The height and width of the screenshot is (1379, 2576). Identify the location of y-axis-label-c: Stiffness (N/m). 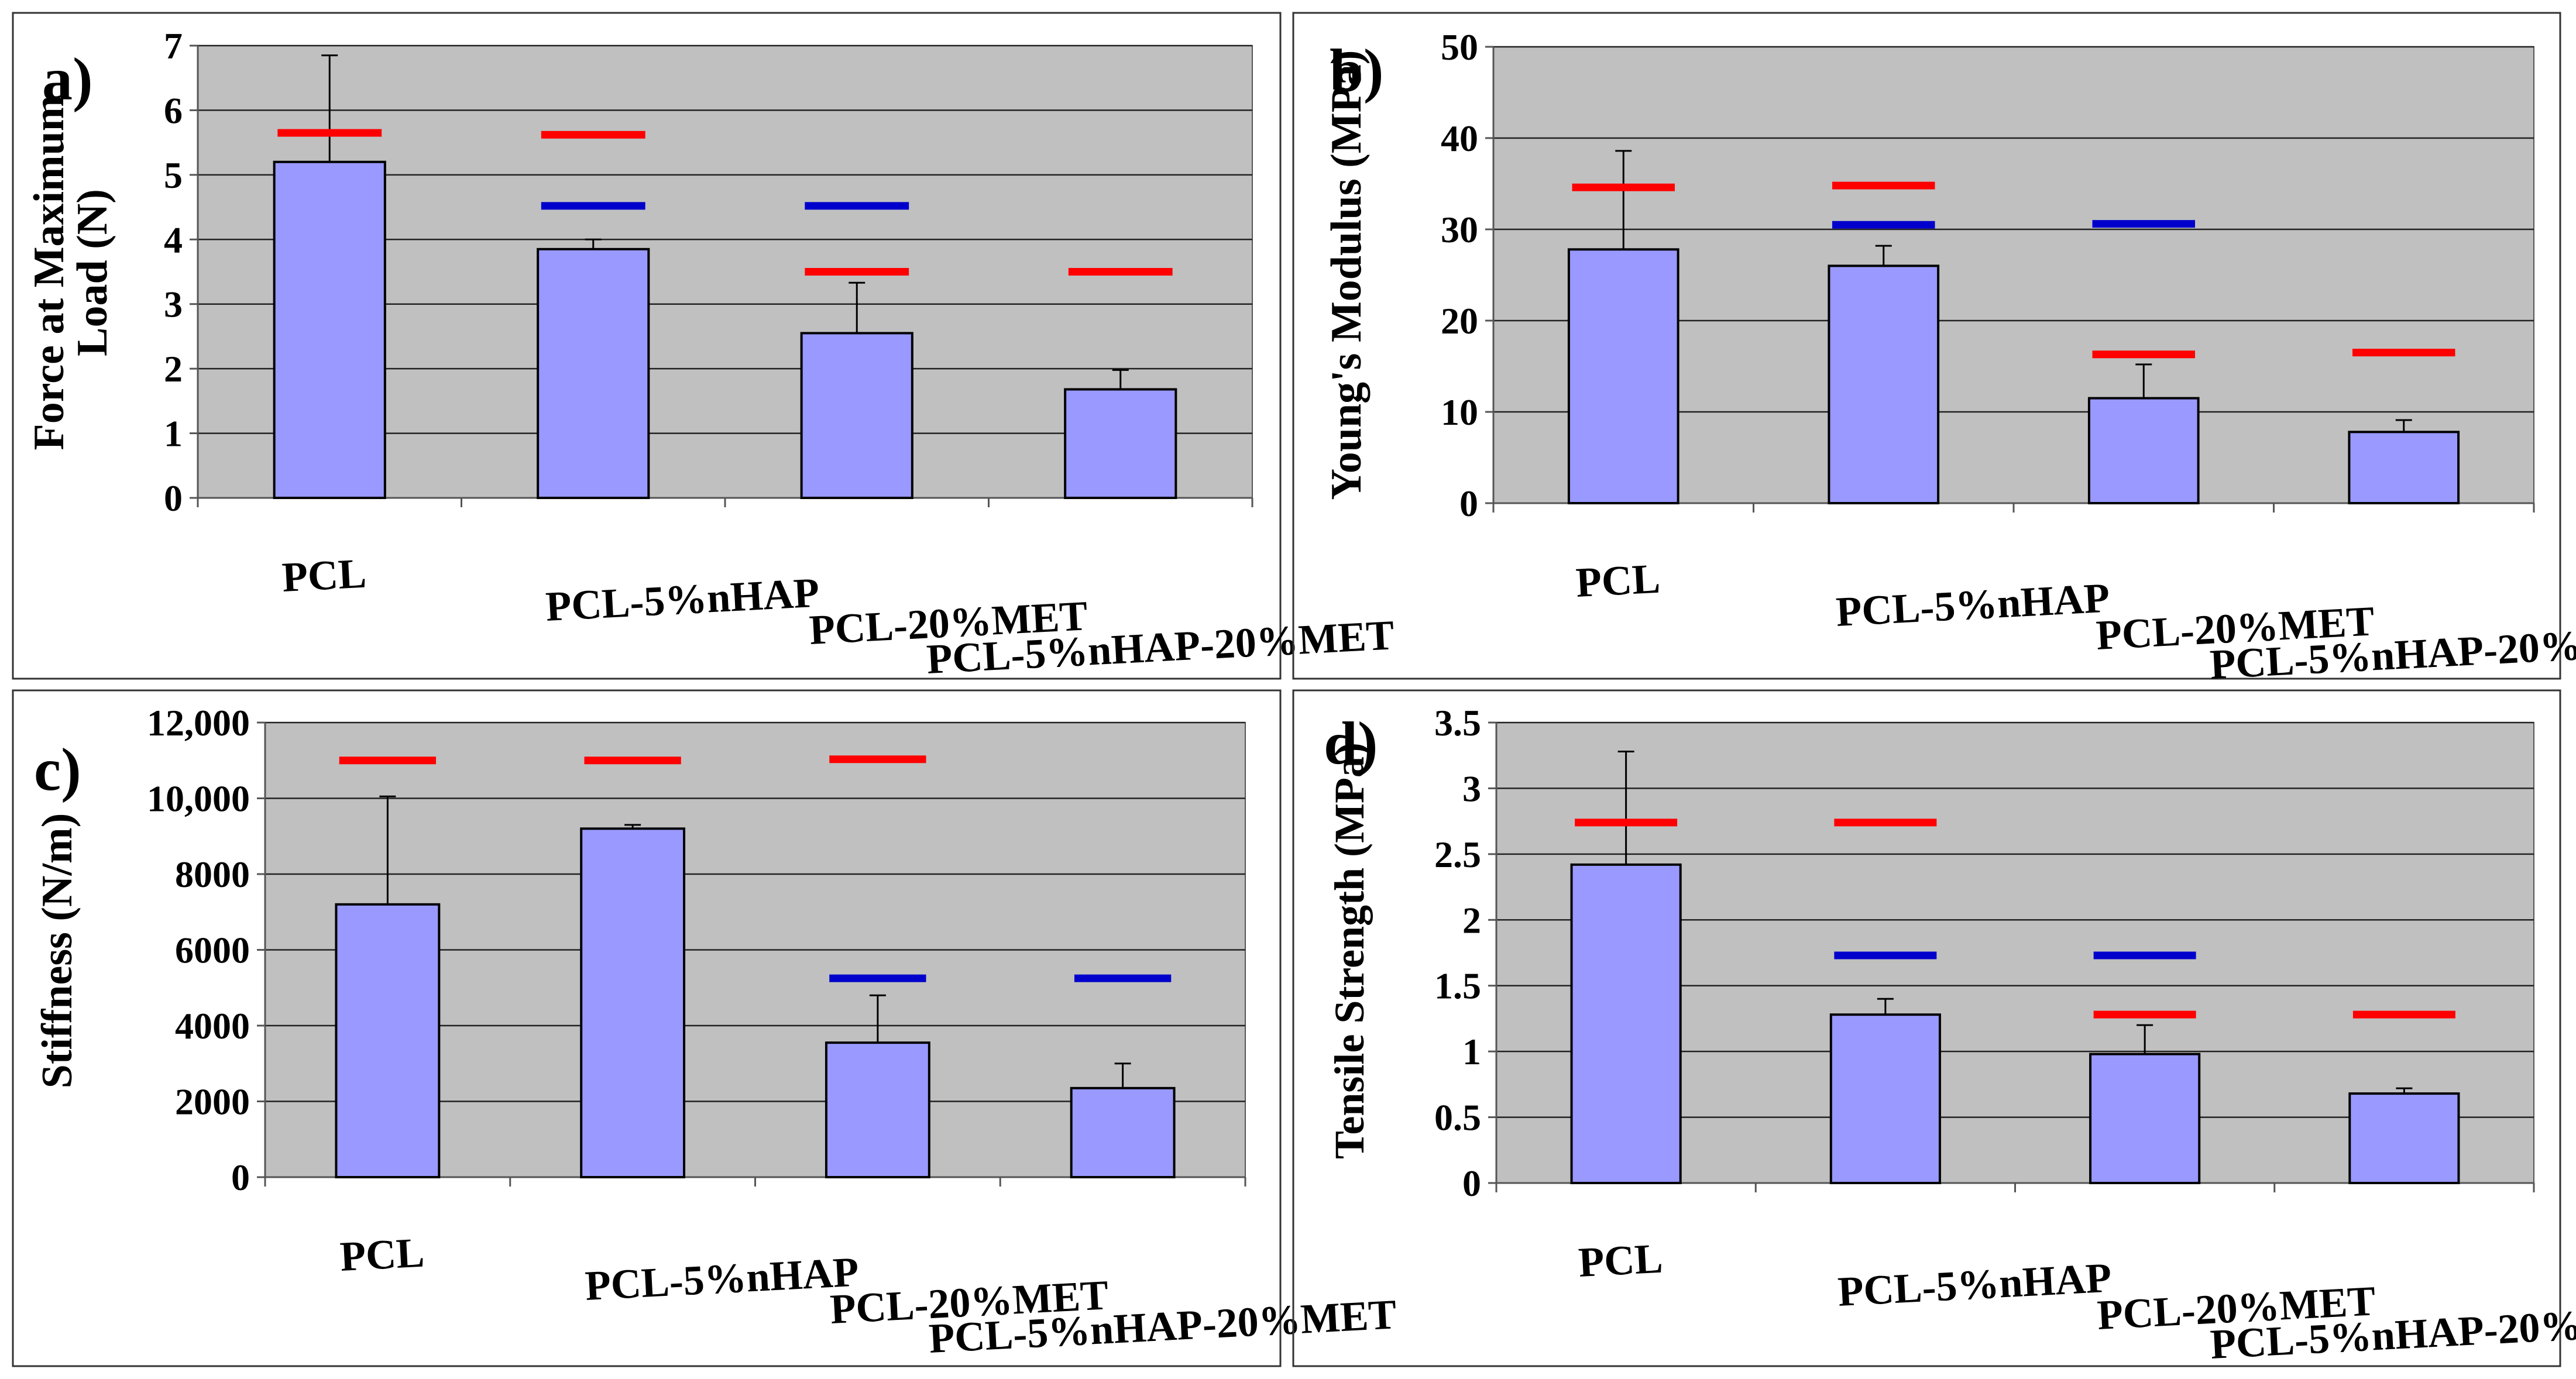
(57, 951).